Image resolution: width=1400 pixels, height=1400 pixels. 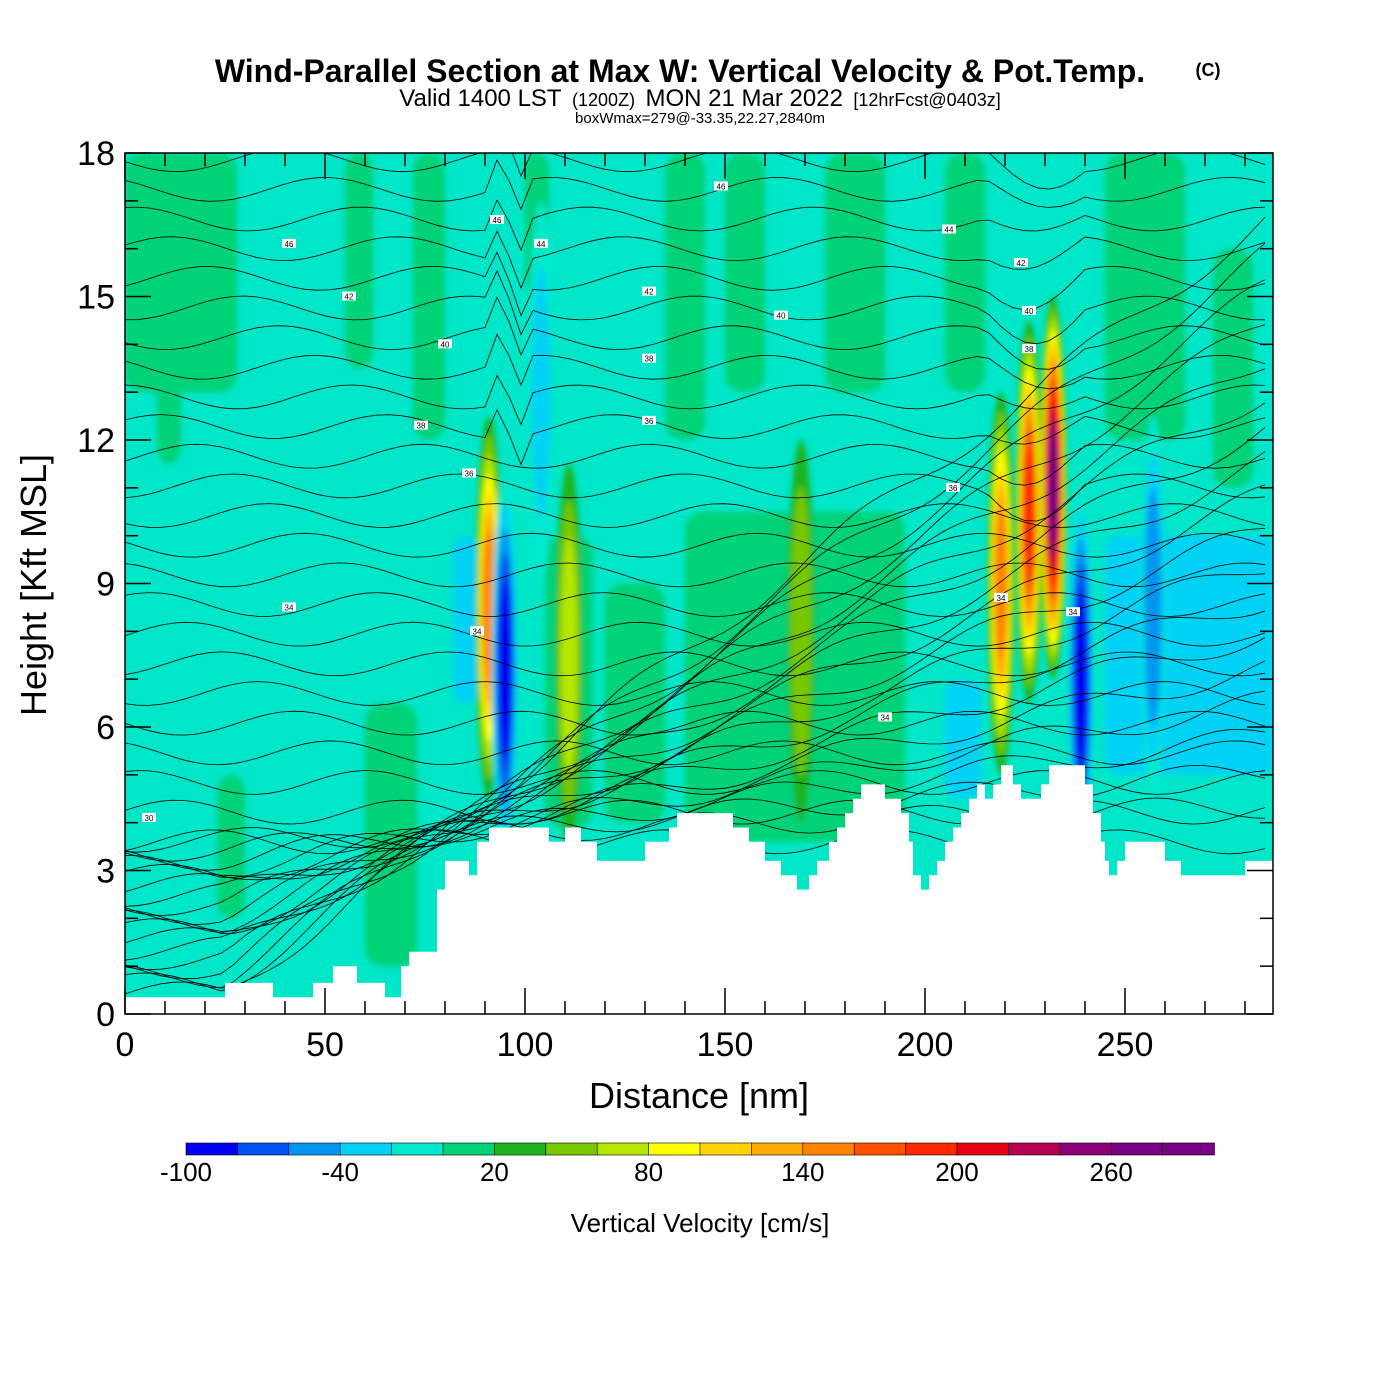 I want to click on contour-label-16: 36, so click(x=953, y=487).